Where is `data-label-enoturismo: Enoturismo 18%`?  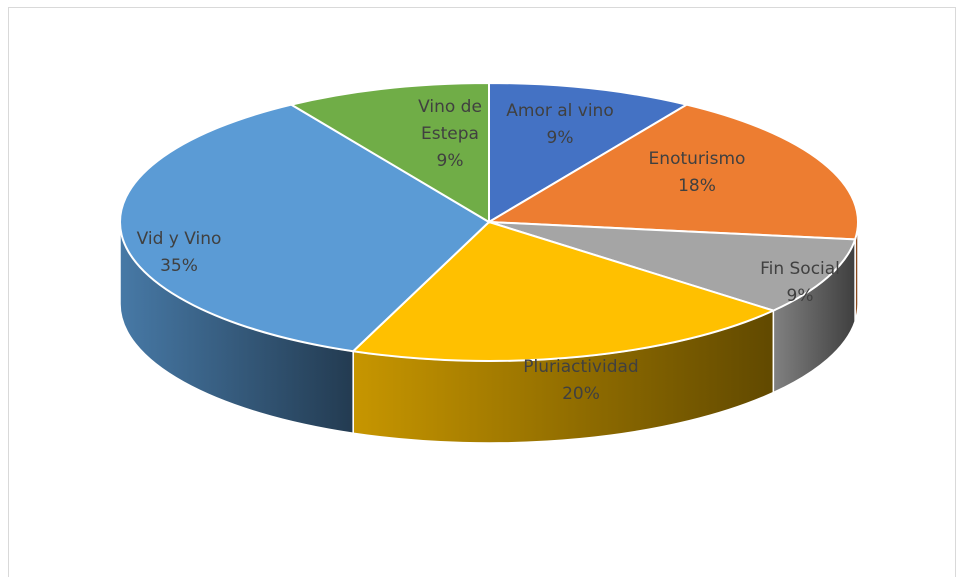 data-label-enoturismo: Enoturismo 18% is located at coordinates (697, 172).